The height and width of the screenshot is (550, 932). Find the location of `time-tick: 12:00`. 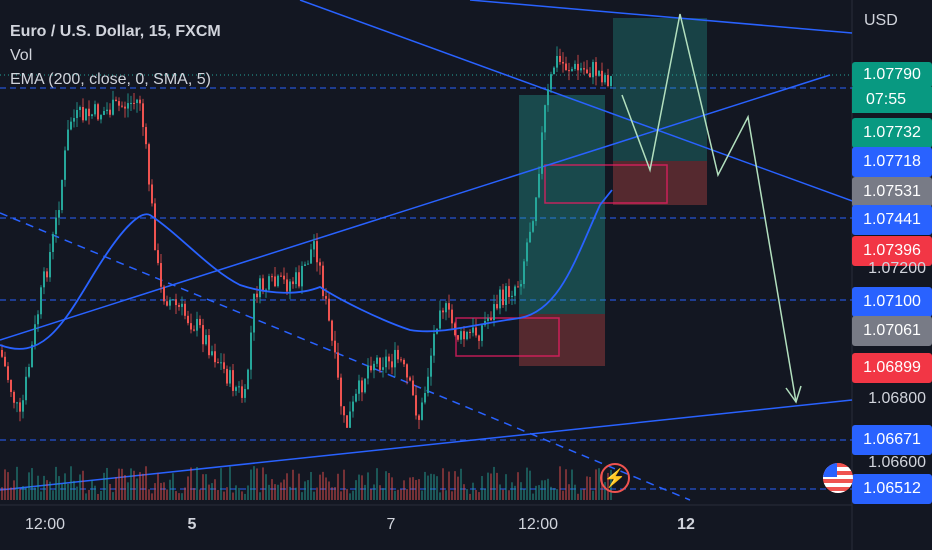

time-tick: 12:00 is located at coordinates (538, 524).